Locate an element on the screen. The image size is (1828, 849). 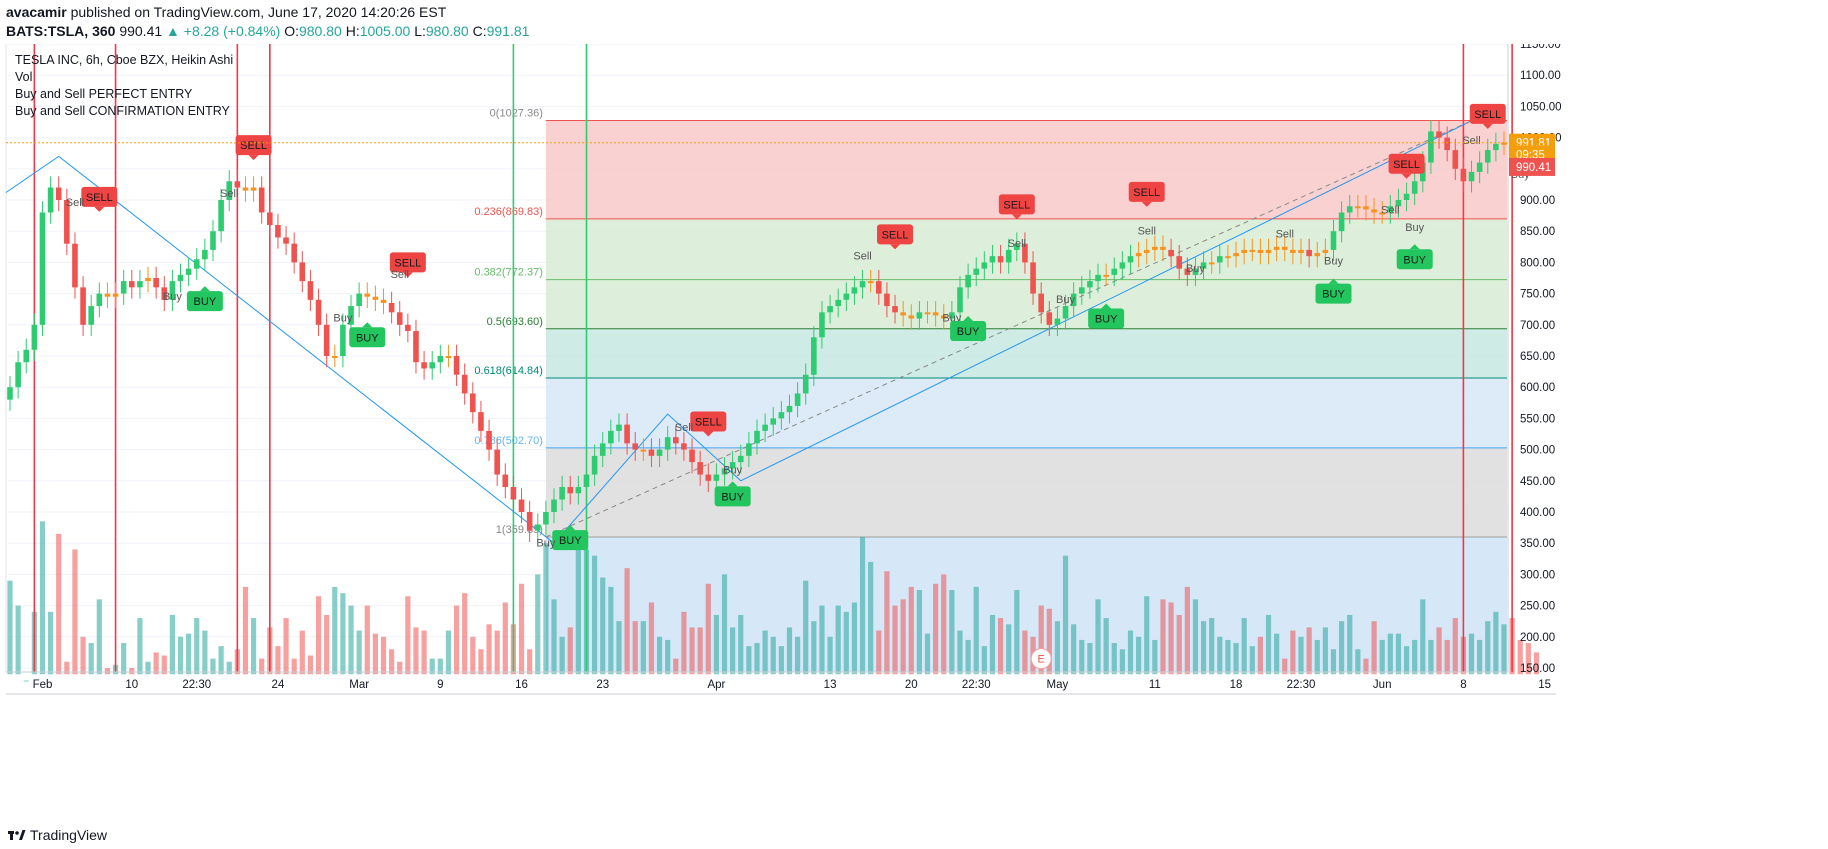
sell-small-label: Sell is located at coordinates (229, 194).